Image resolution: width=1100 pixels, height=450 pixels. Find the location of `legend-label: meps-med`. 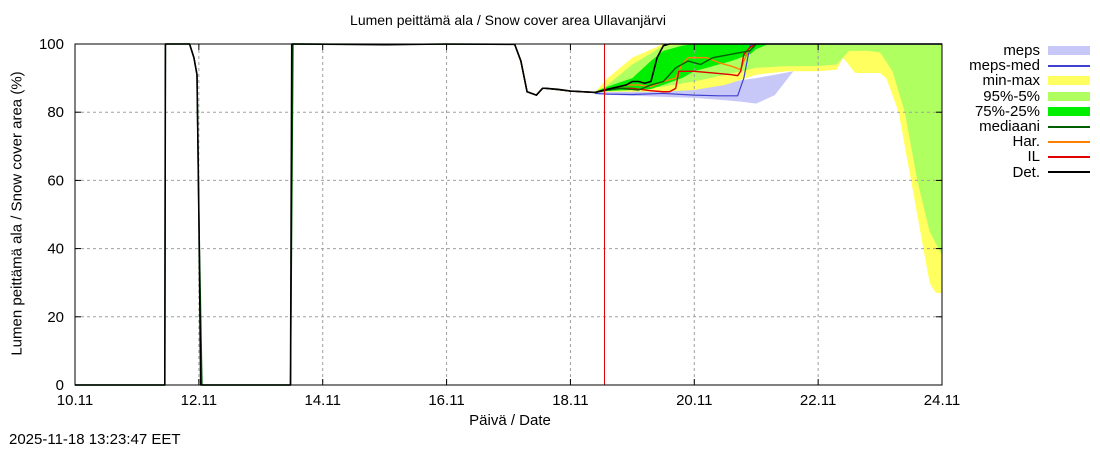

legend-label: meps-med is located at coordinates (1004, 66).